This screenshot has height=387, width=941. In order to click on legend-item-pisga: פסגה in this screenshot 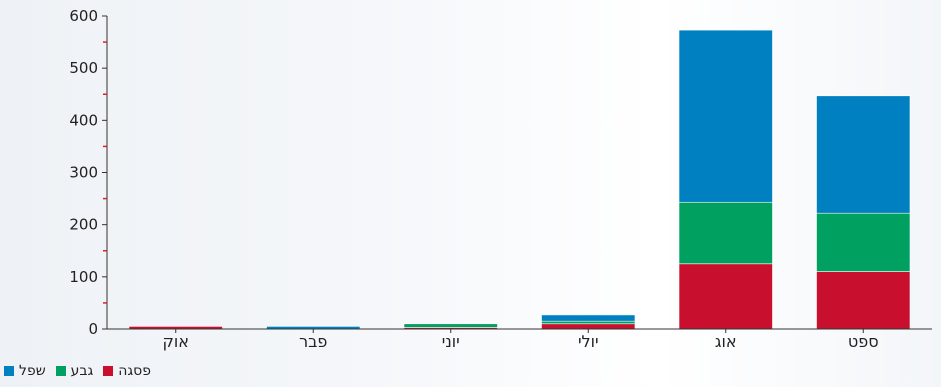, I will do `click(127, 371)`.